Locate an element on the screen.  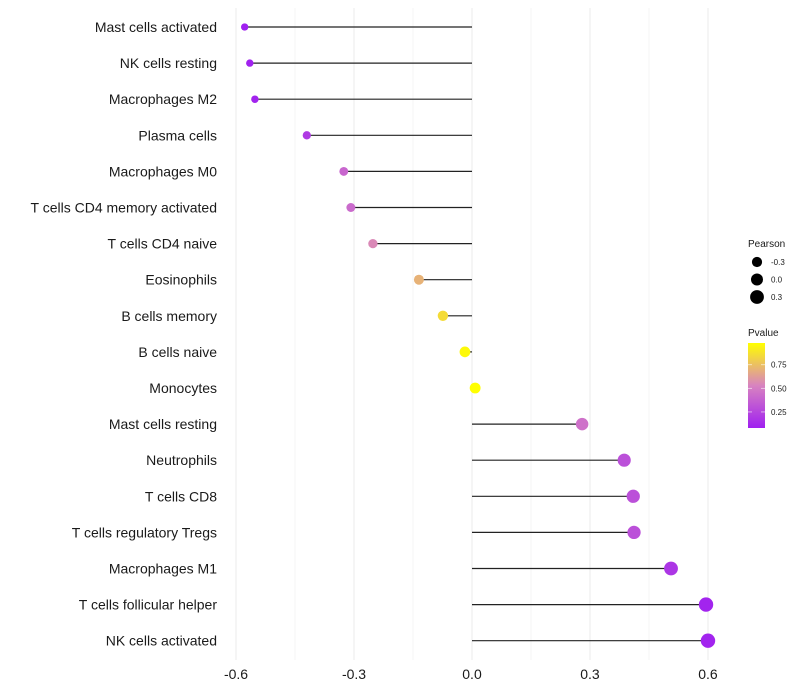
legend-color-title: Pvalue is located at coordinates (763, 333).